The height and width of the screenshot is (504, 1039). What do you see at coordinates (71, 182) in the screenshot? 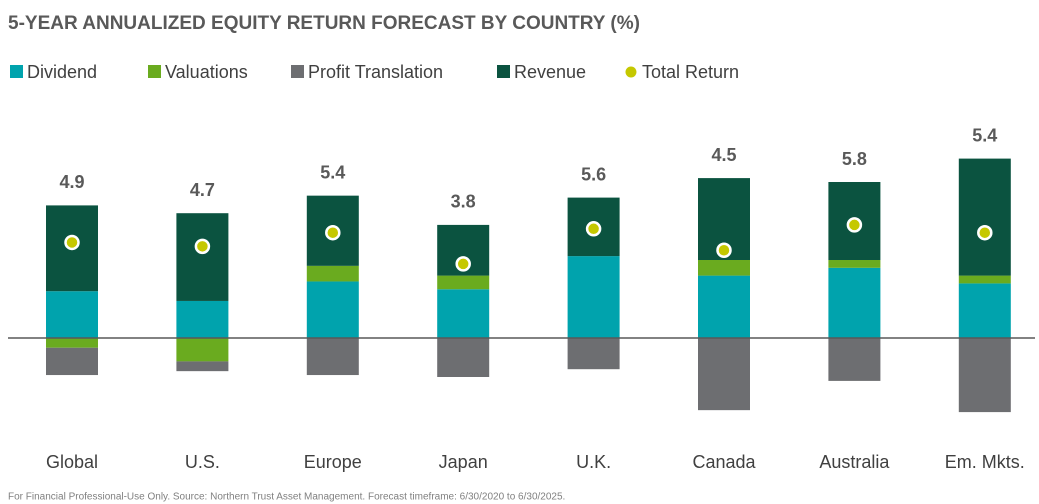
I see `total-label: 4.9` at bounding box center [71, 182].